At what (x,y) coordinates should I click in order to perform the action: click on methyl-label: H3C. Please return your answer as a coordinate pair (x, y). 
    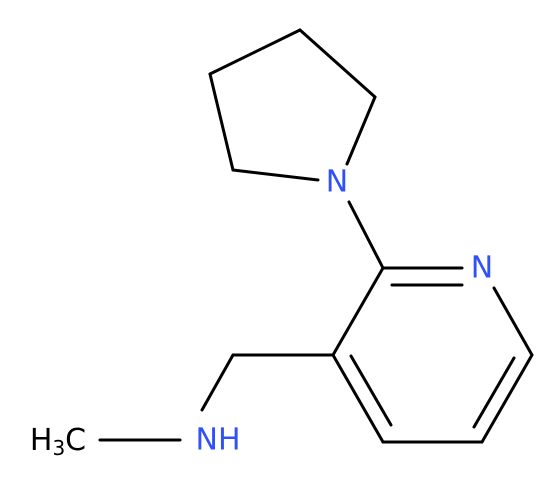
    Looking at the image, I should click on (58, 441).